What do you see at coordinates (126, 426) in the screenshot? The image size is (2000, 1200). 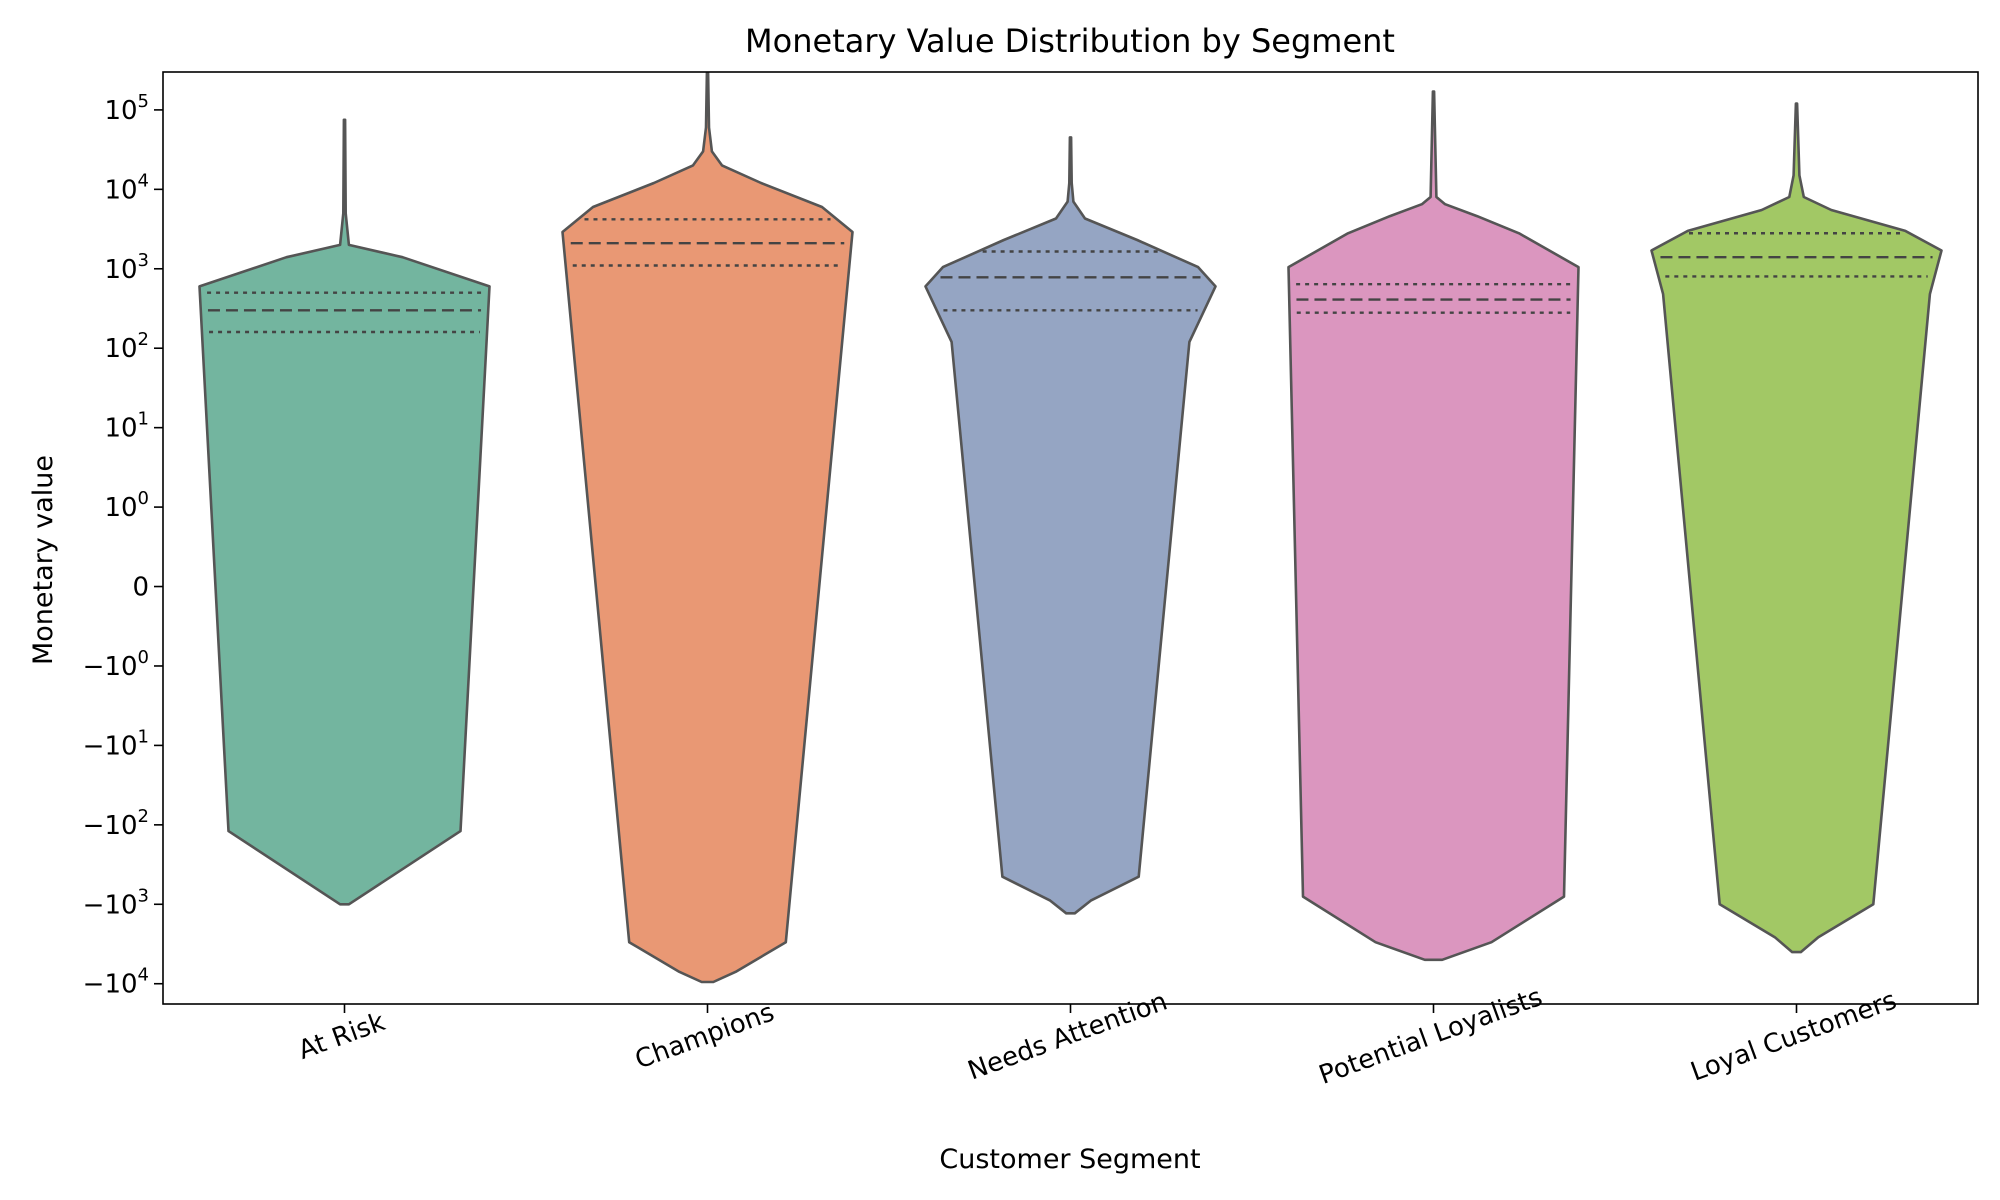 I see `y-tick-label: 10¹` at bounding box center [126, 426].